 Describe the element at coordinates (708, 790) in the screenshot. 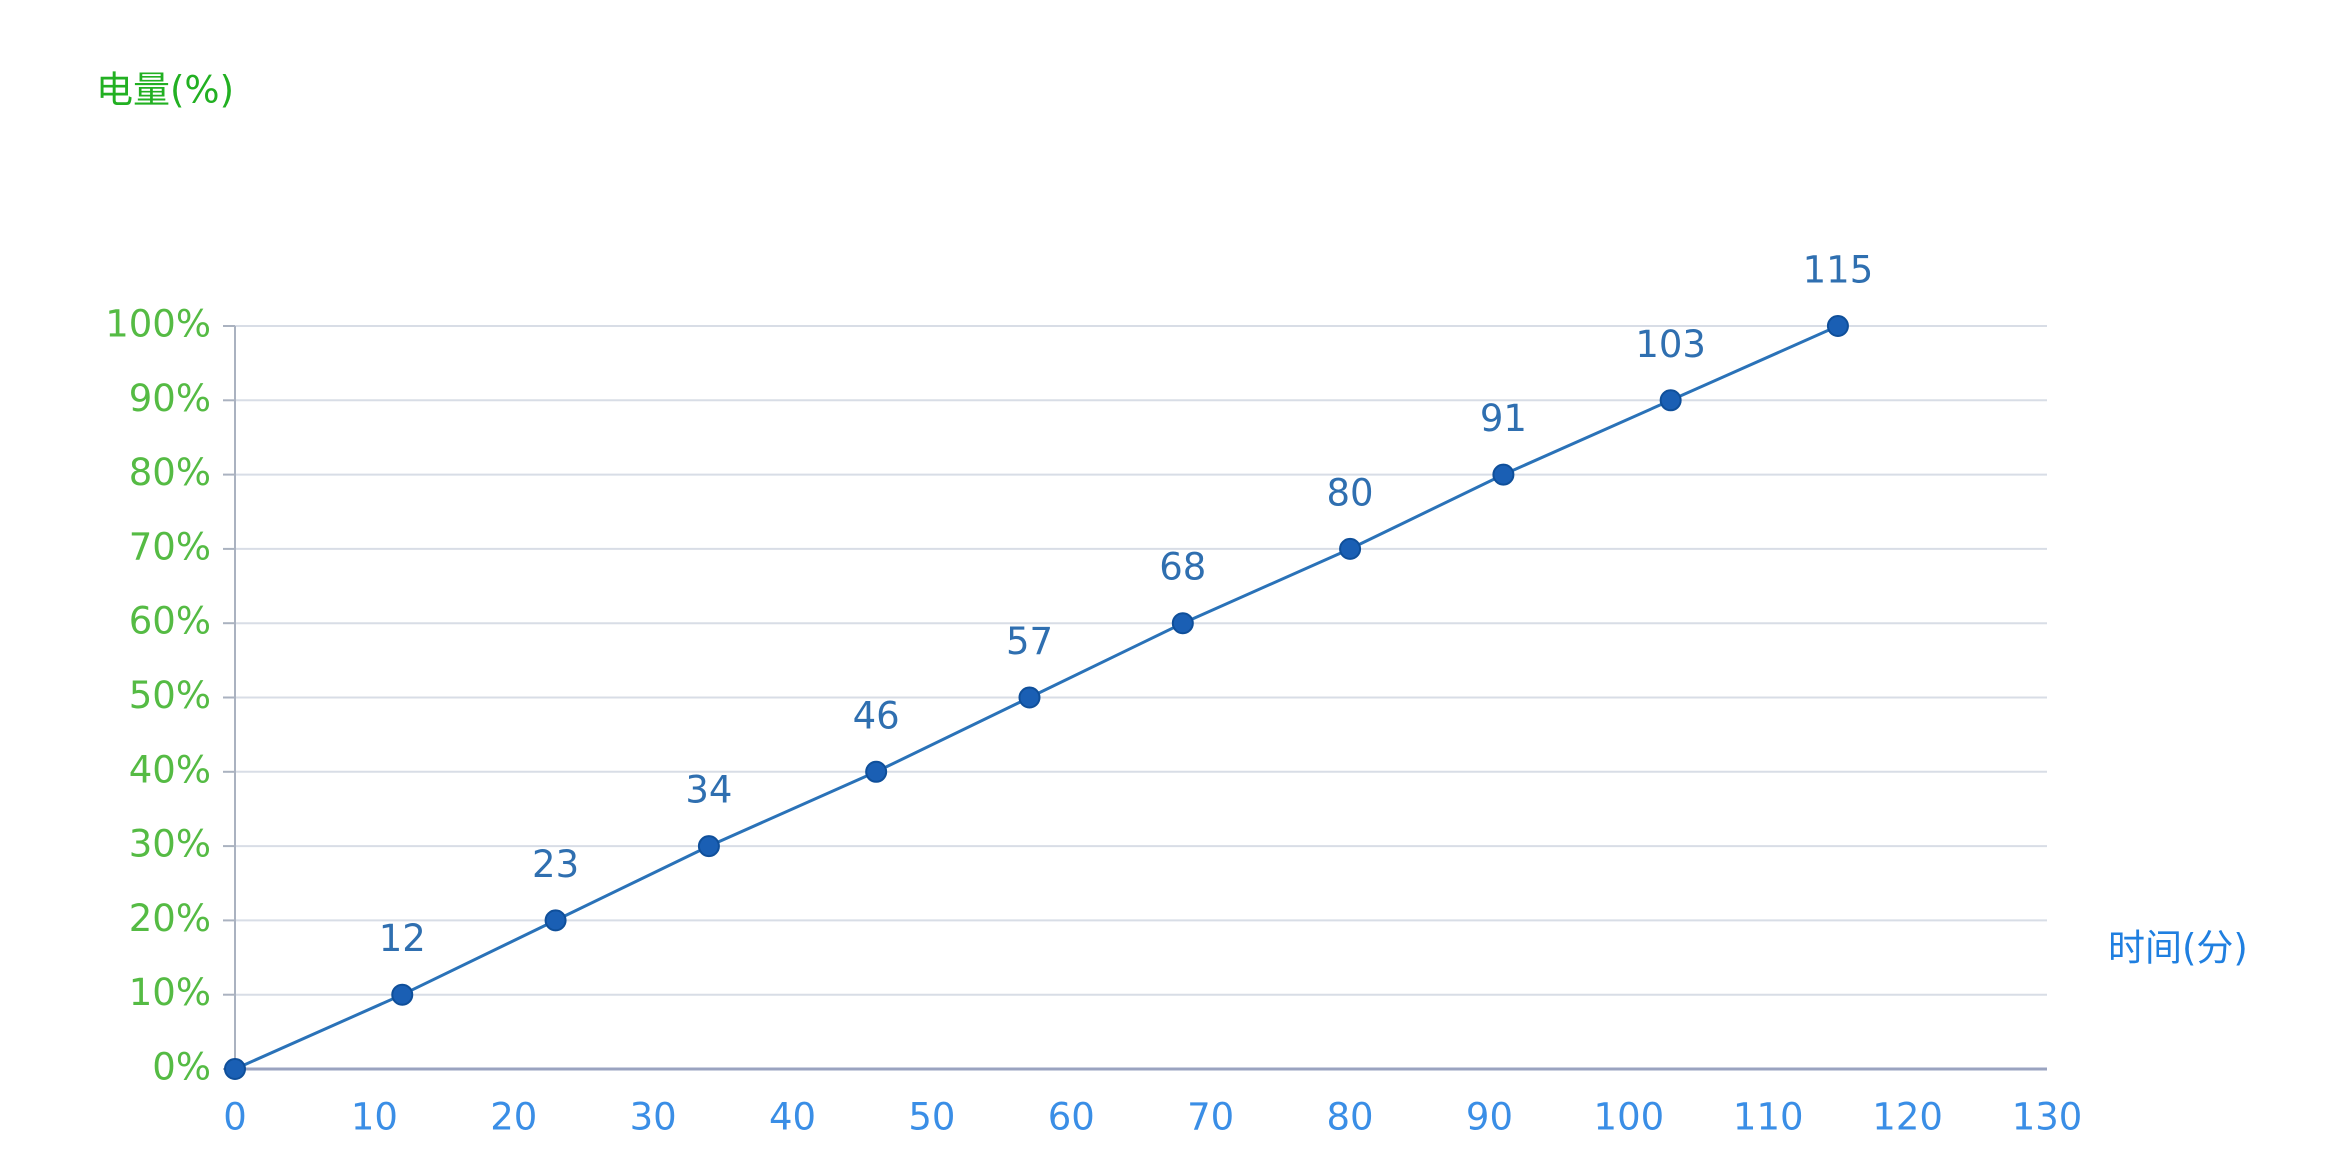

I see `data-label: 34` at that location.